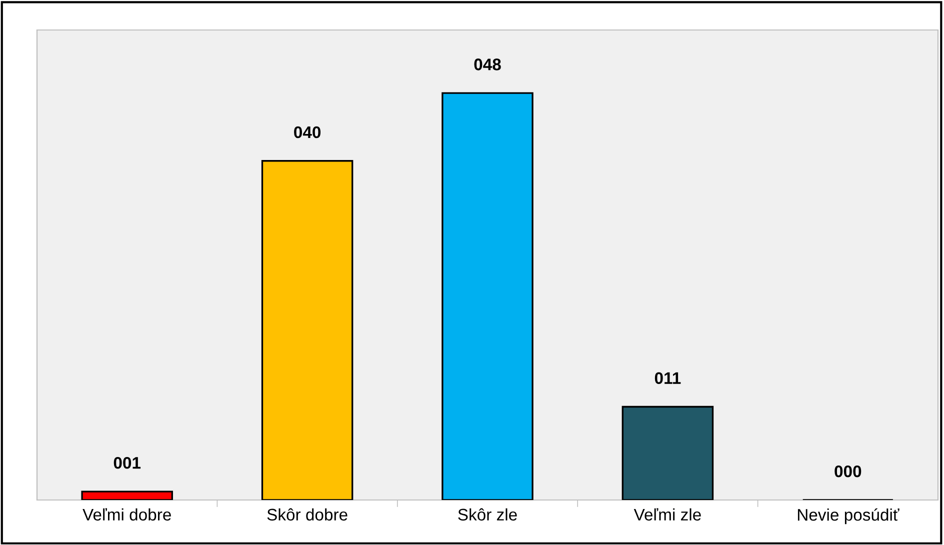 The width and height of the screenshot is (944, 545). What do you see at coordinates (848, 471) in the screenshot?
I see `data-label: 000` at bounding box center [848, 471].